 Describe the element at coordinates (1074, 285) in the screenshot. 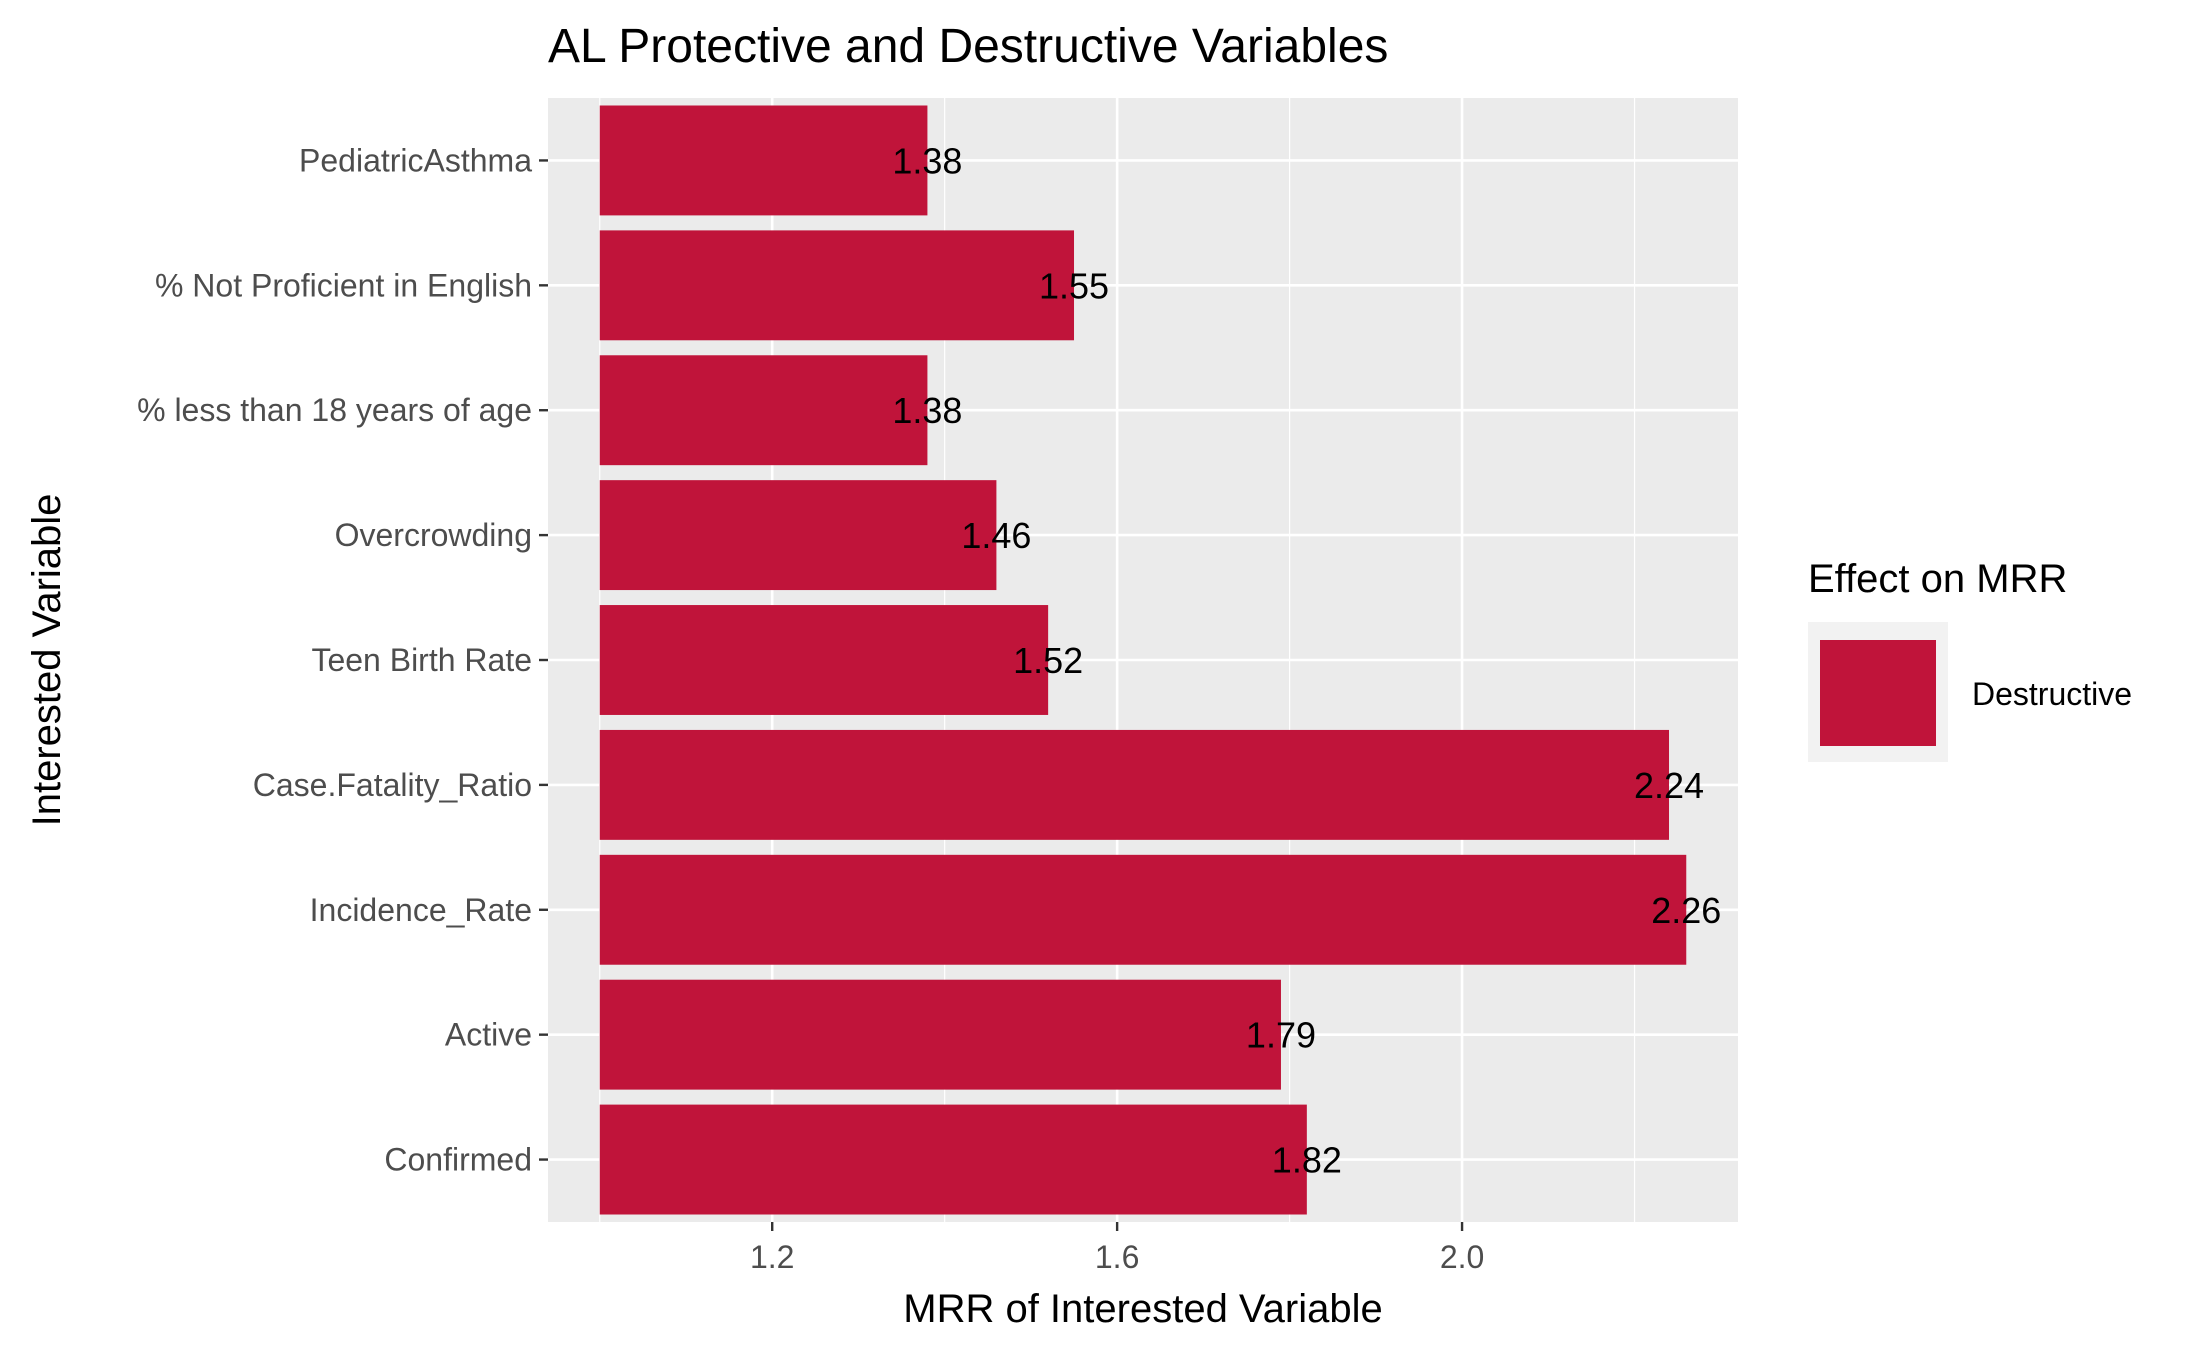

I see `data-label: 1.55` at that location.